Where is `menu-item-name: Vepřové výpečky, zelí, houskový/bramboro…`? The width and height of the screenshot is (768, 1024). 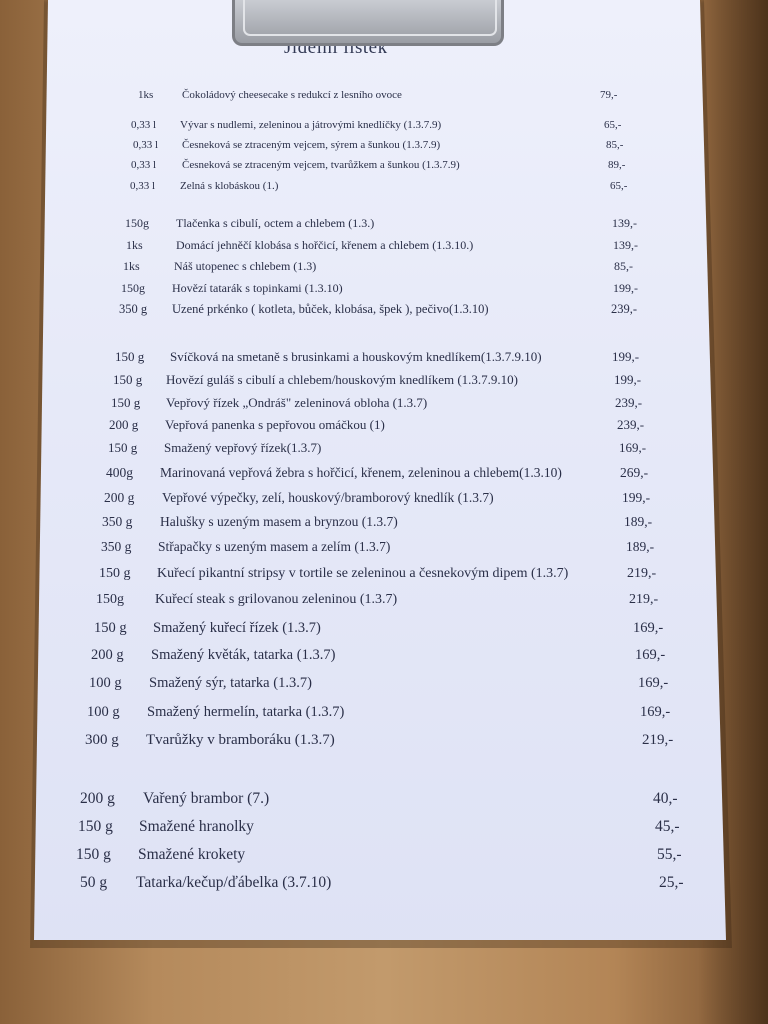
menu-item-name: Vepřové výpečky, zelí, houskový/bramboro… is located at coordinates (328, 497).